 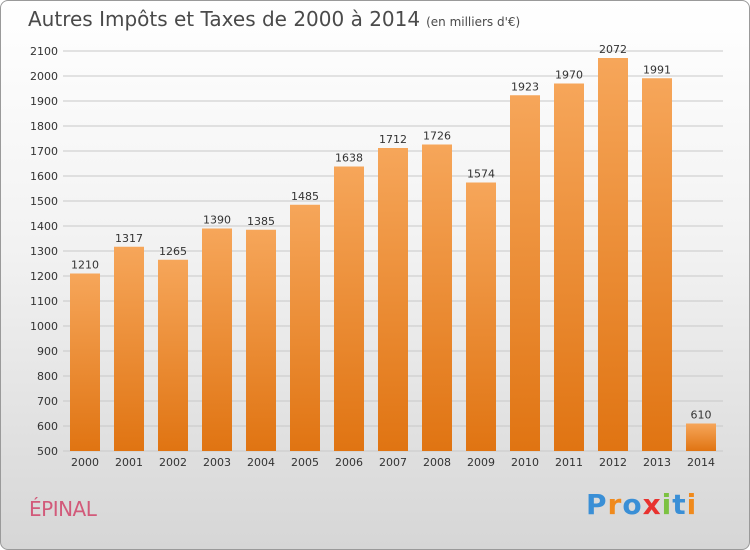 I want to click on proxiti-logo: Proxiti, so click(x=641, y=504).